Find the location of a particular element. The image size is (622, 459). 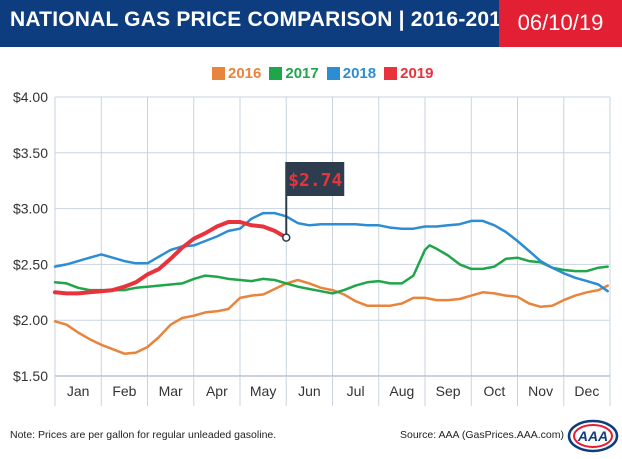

legend-item-2019: 2019 is located at coordinates (409, 73).